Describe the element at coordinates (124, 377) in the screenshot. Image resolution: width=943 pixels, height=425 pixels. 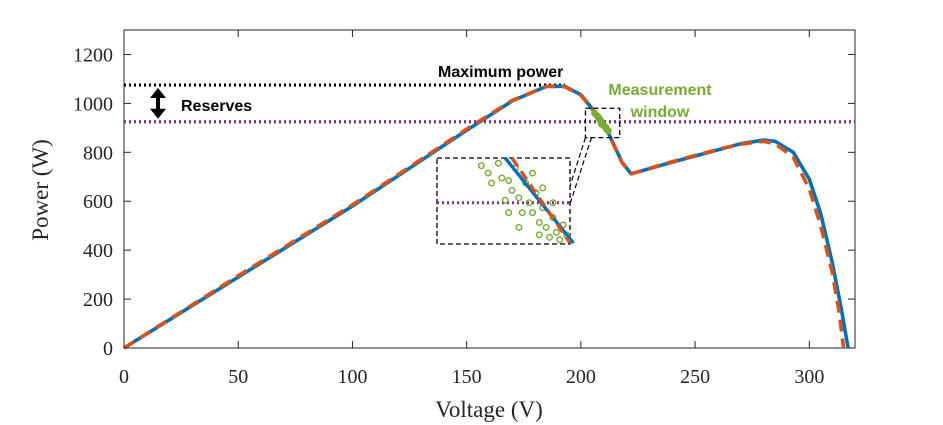
I see `x-tick-label: 0` at that location.